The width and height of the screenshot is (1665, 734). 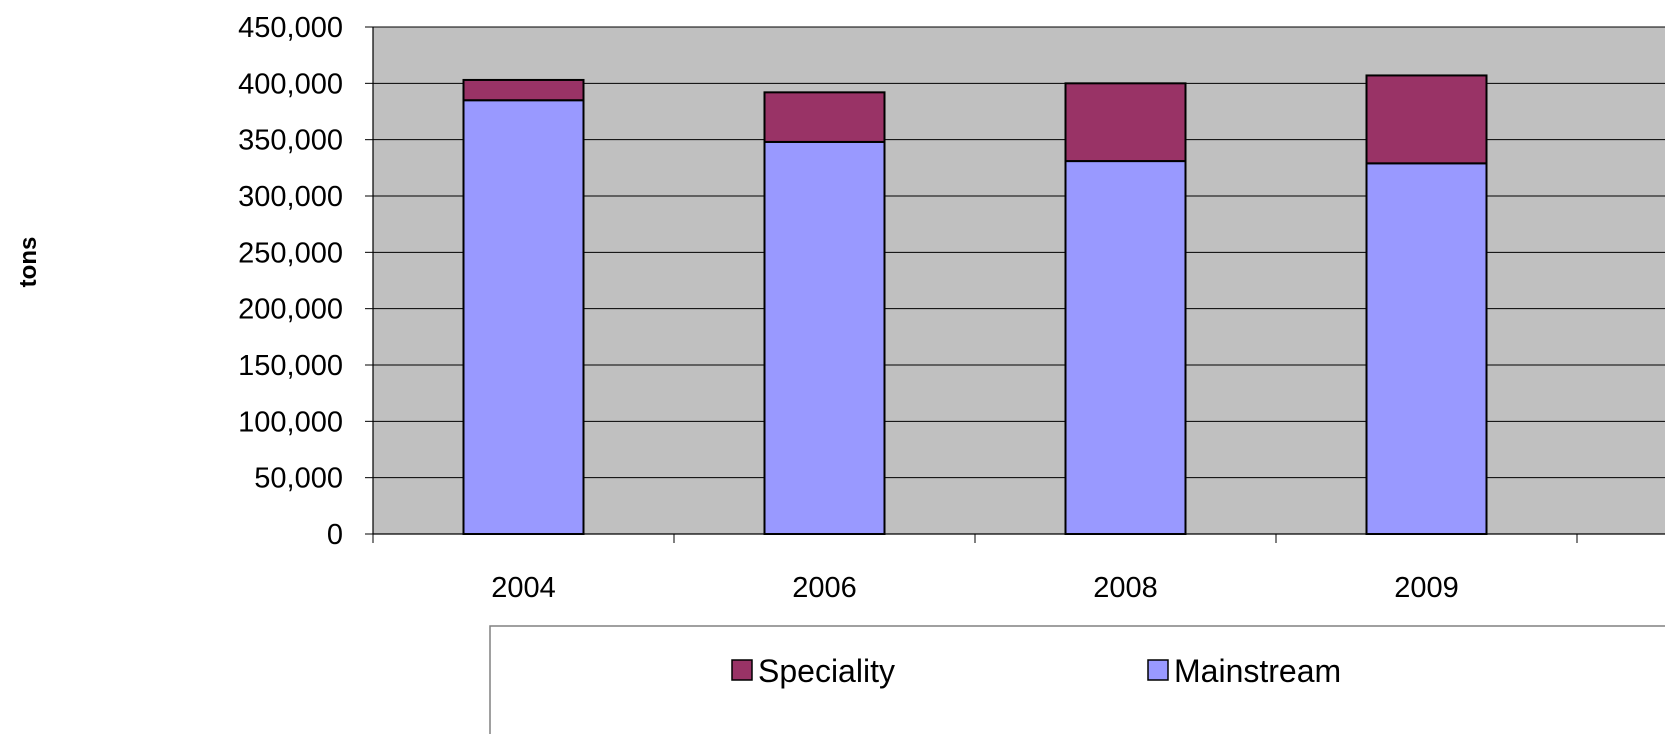 What do you see at coordinates (824, 588) in the screenshot?
I see `x-tick-label: 2006` at bounding box center [824, 588].